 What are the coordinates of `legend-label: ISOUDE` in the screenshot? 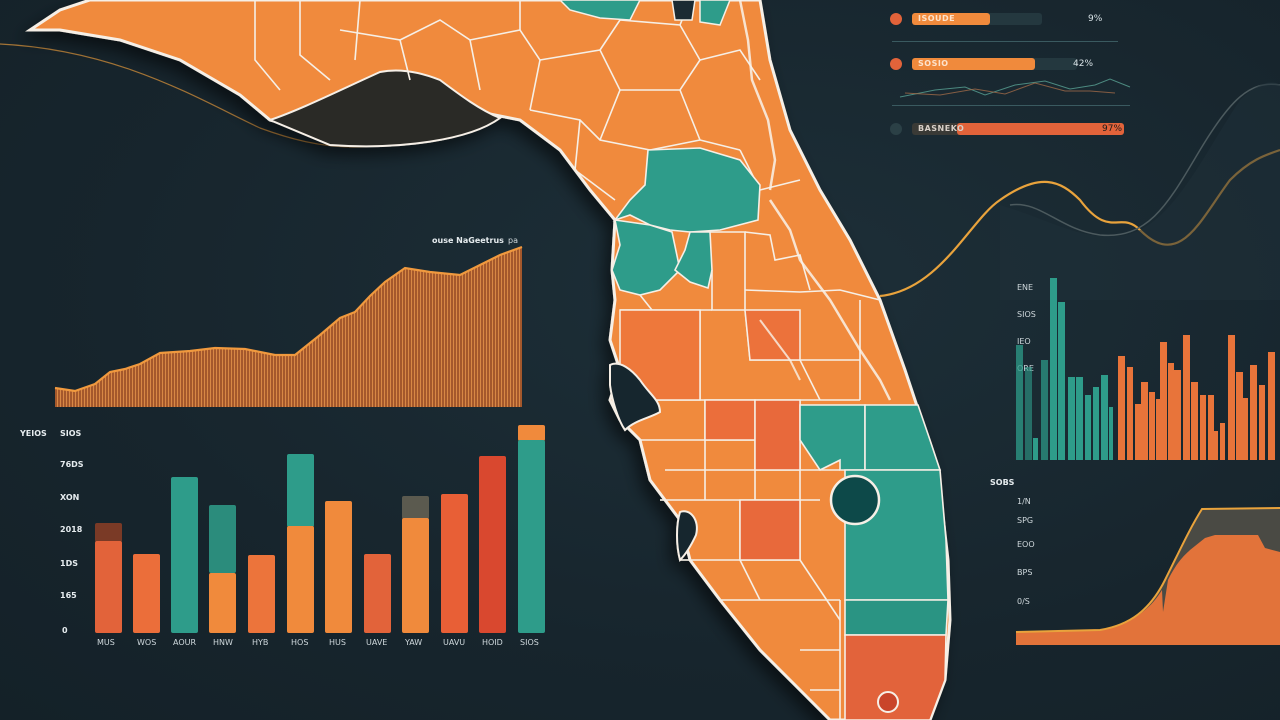 It's located at (937, 18).